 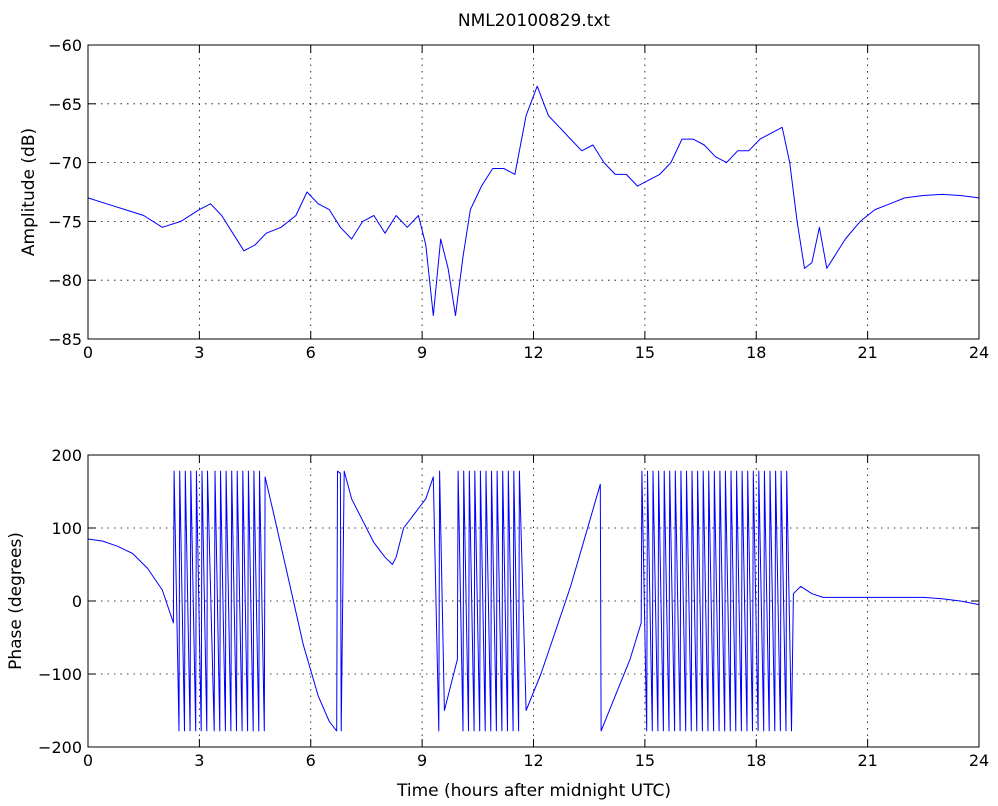 I want to click on phase-x-tick-label: 21, so click(x=867, y=760).